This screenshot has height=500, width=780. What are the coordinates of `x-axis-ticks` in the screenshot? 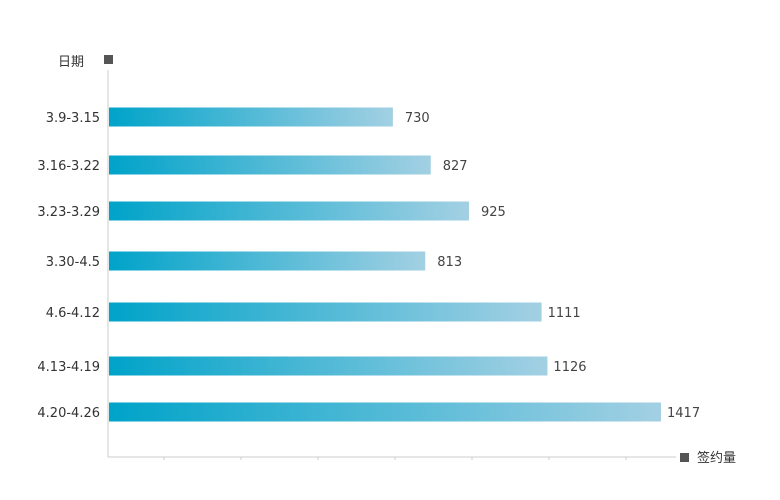 It's located at (395, 458).